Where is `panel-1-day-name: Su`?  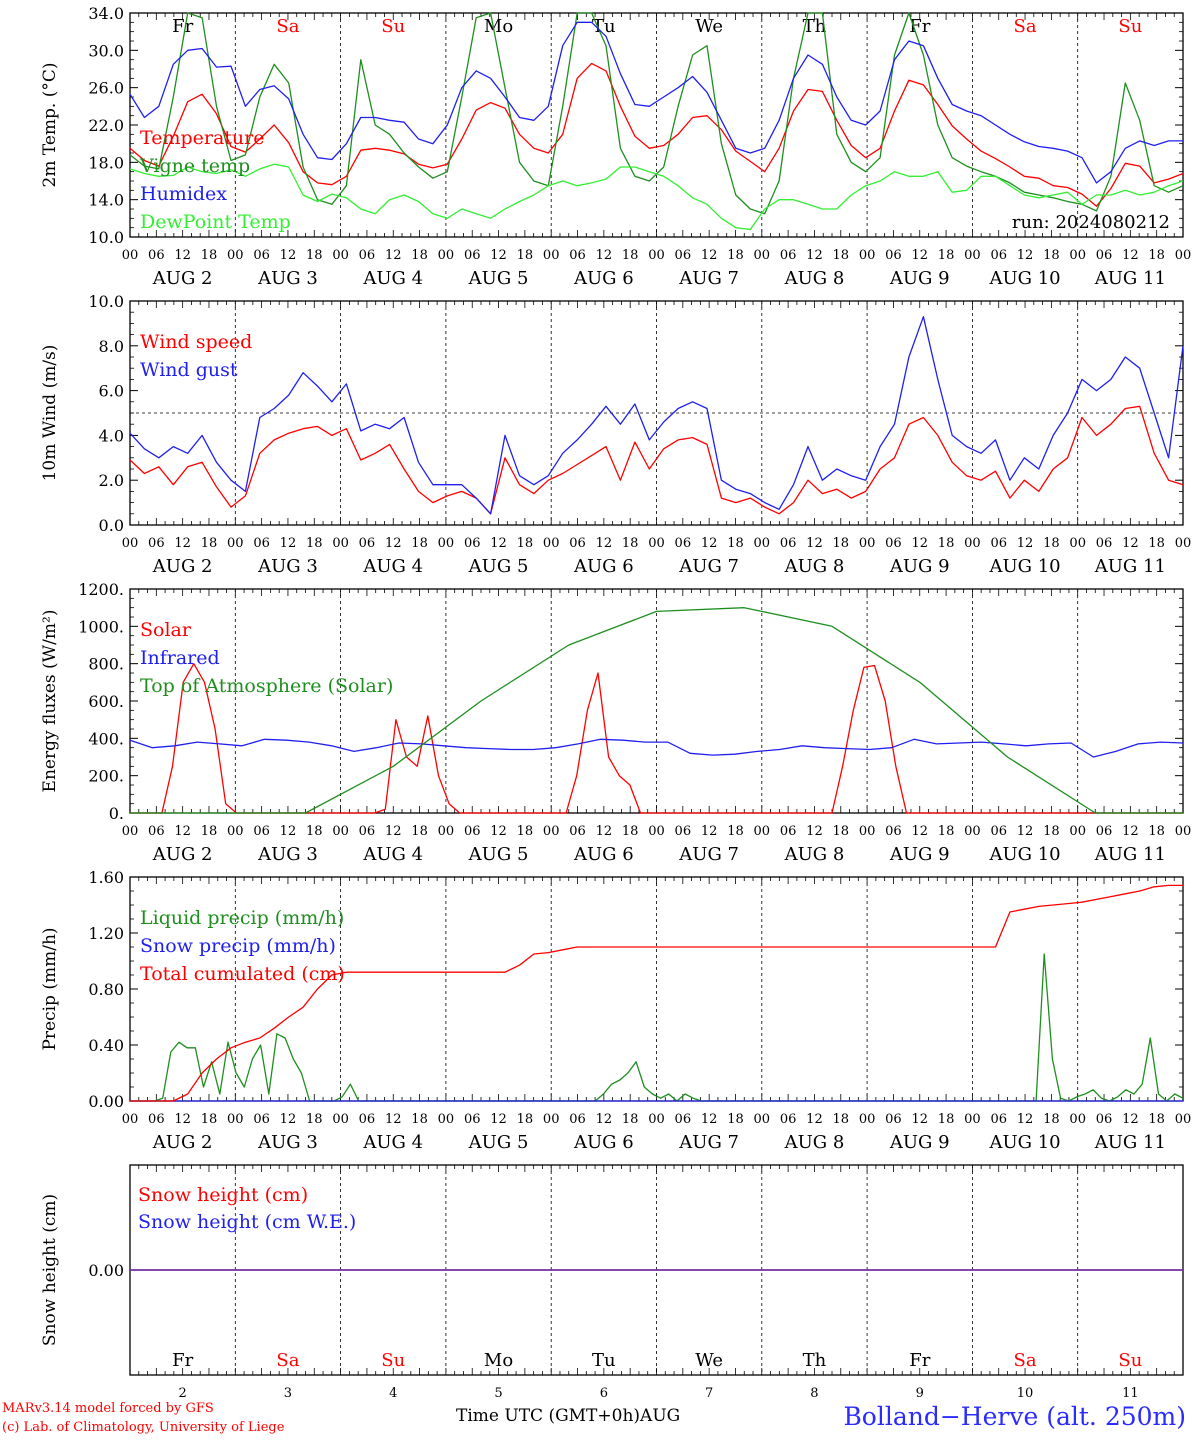
panel-1-day-name: Su is located at coordinates (393, 26).